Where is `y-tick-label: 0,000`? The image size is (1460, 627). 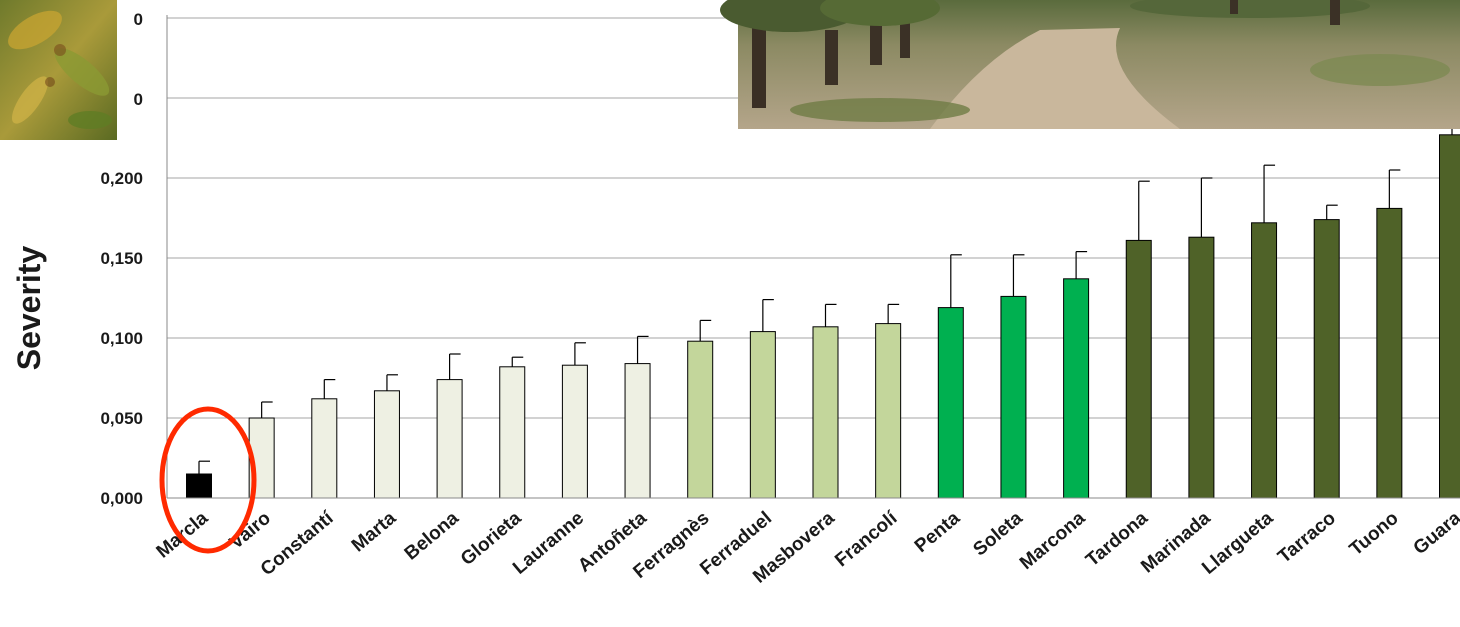 y-tick-label: 0,000 is located at coordinates (121, 498).